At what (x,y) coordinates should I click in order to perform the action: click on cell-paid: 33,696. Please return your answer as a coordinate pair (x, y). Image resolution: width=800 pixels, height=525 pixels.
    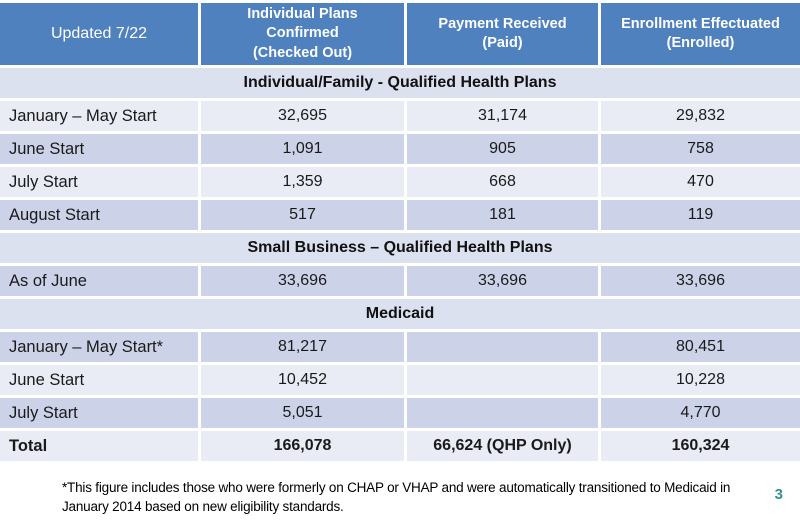
    Looking at the image, I should click on (502, 281).